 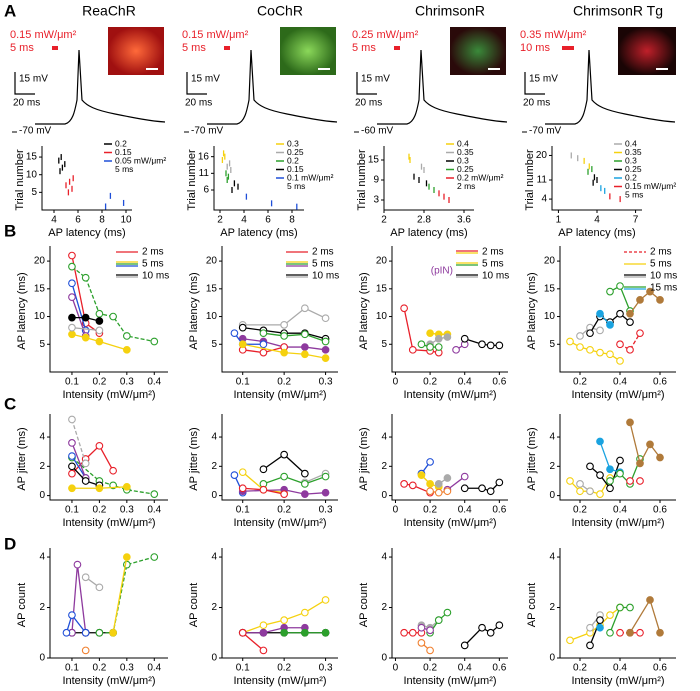 What do you see at coordinates (214, 557) in the screenshot?
I see `y-tick-label: 4` at bounding box center [214, 557].